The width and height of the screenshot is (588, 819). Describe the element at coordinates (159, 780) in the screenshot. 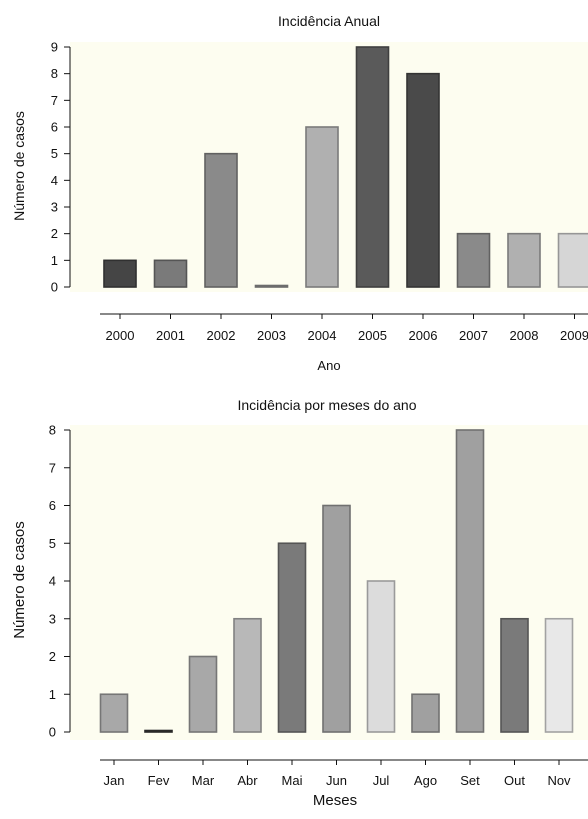

I see `x-tick-label: Fev` at that location.